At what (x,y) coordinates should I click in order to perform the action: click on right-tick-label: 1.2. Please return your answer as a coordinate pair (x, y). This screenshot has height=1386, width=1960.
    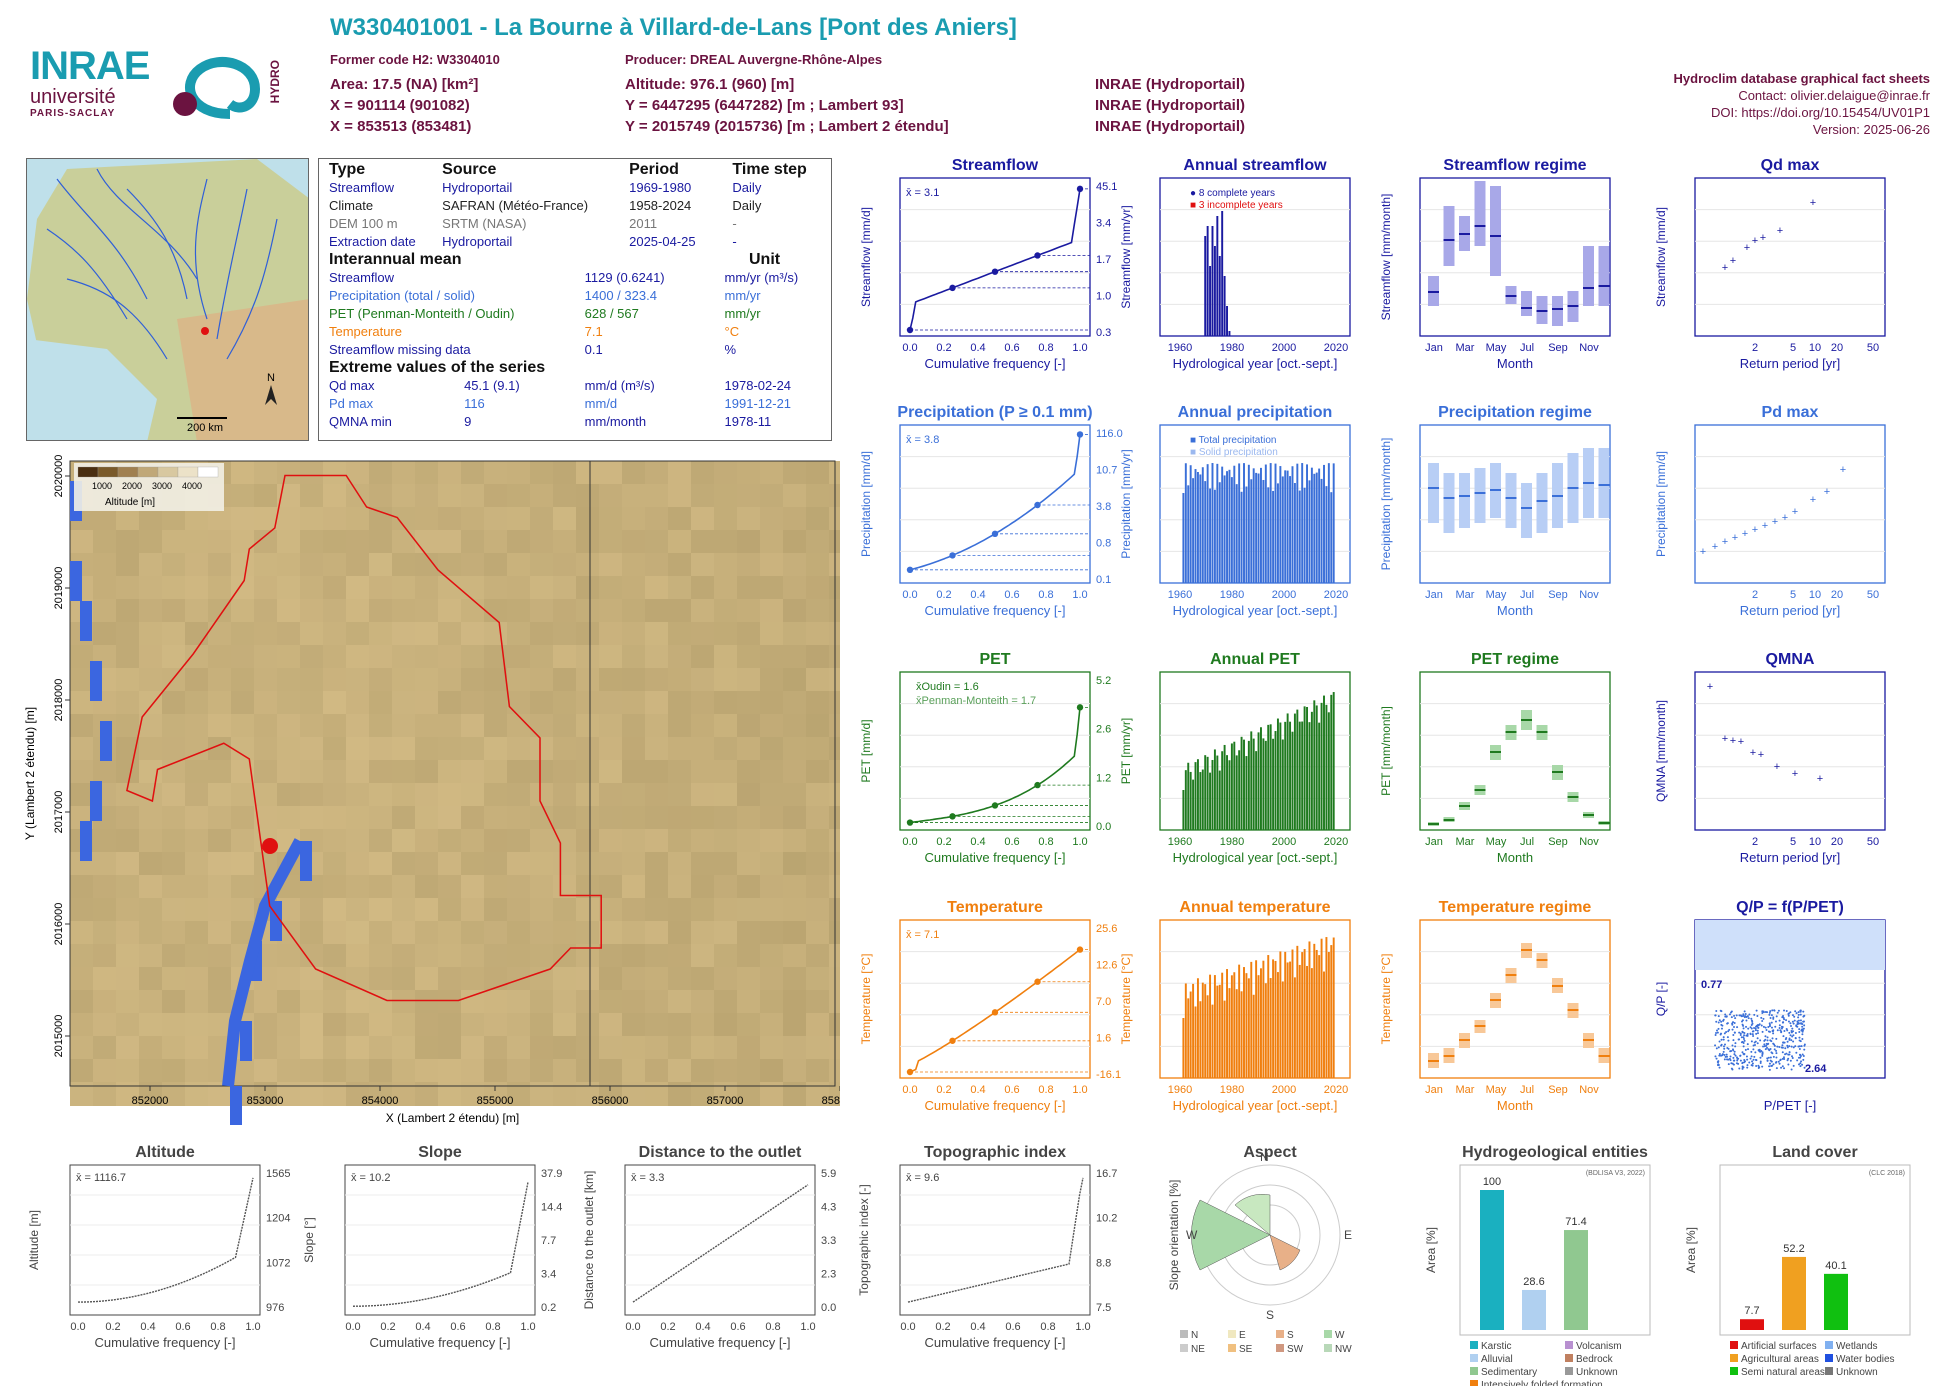
    Looking at the image, I should click on (1103, 778).